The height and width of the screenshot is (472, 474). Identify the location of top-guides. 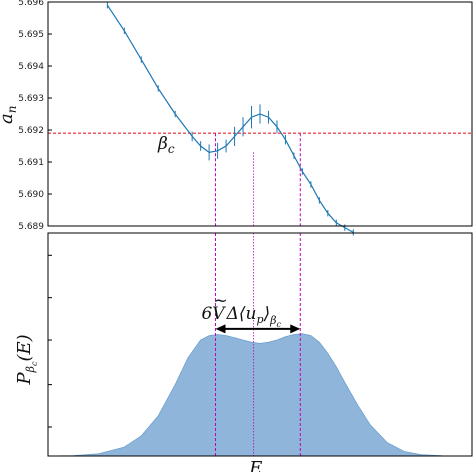
(257, 179).